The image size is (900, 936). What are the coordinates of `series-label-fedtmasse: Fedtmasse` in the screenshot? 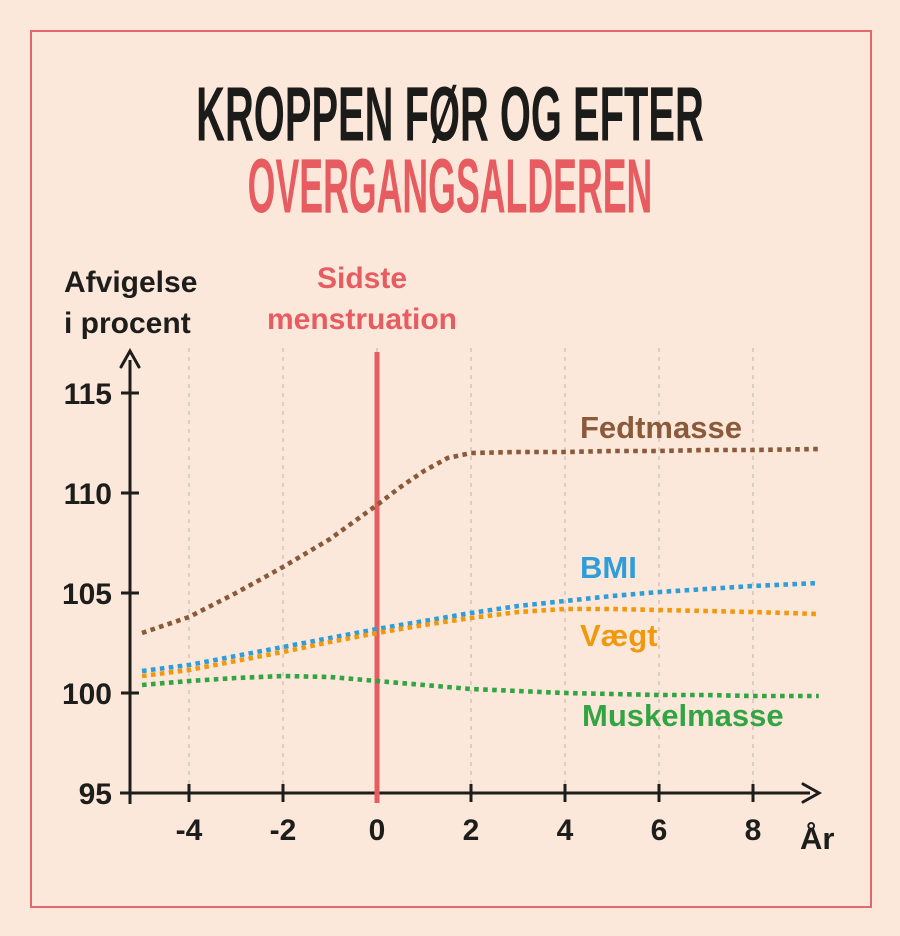 It's located at (661, 427).